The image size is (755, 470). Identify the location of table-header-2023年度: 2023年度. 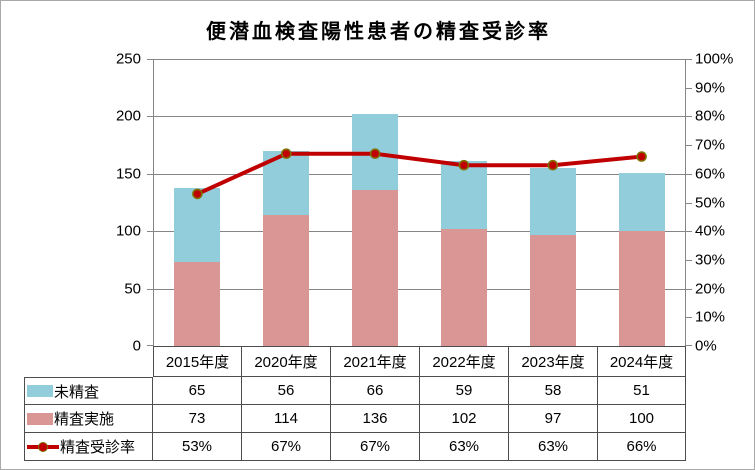
(553, 361).